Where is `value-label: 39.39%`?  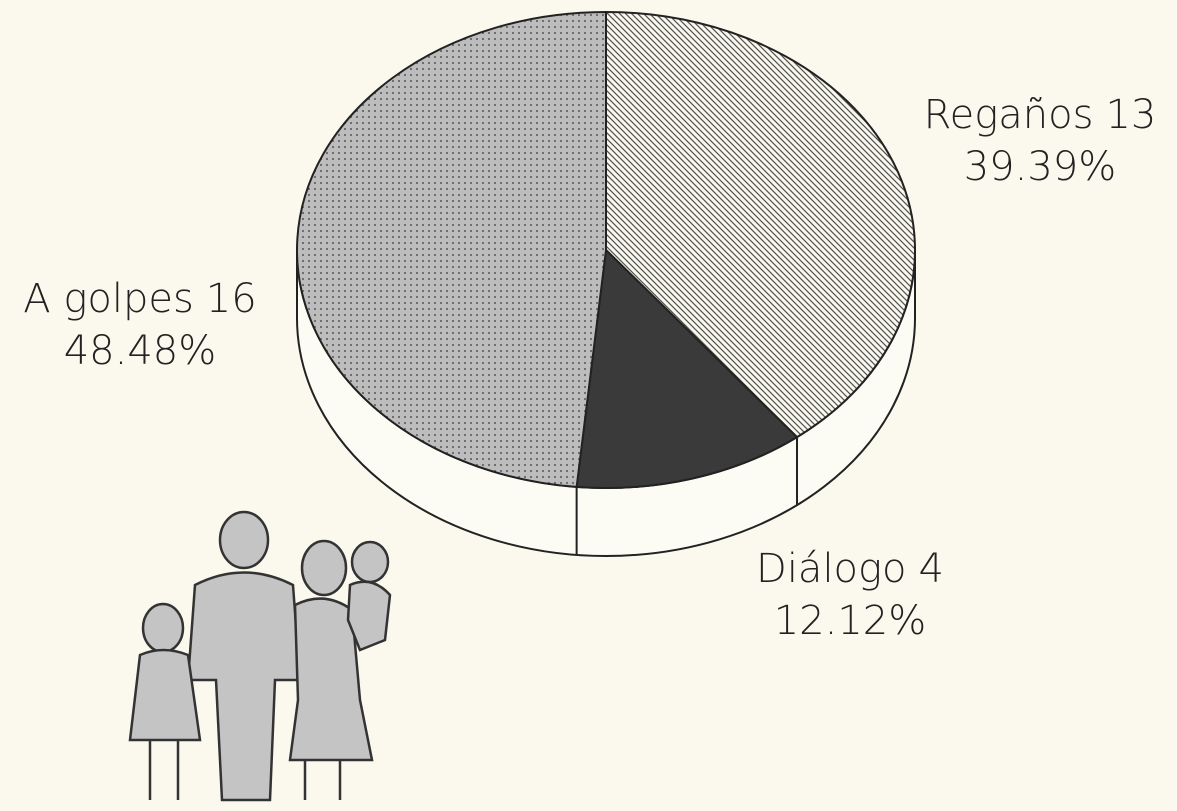
value-label: 39.39% is located at coordinates (1040, 167).